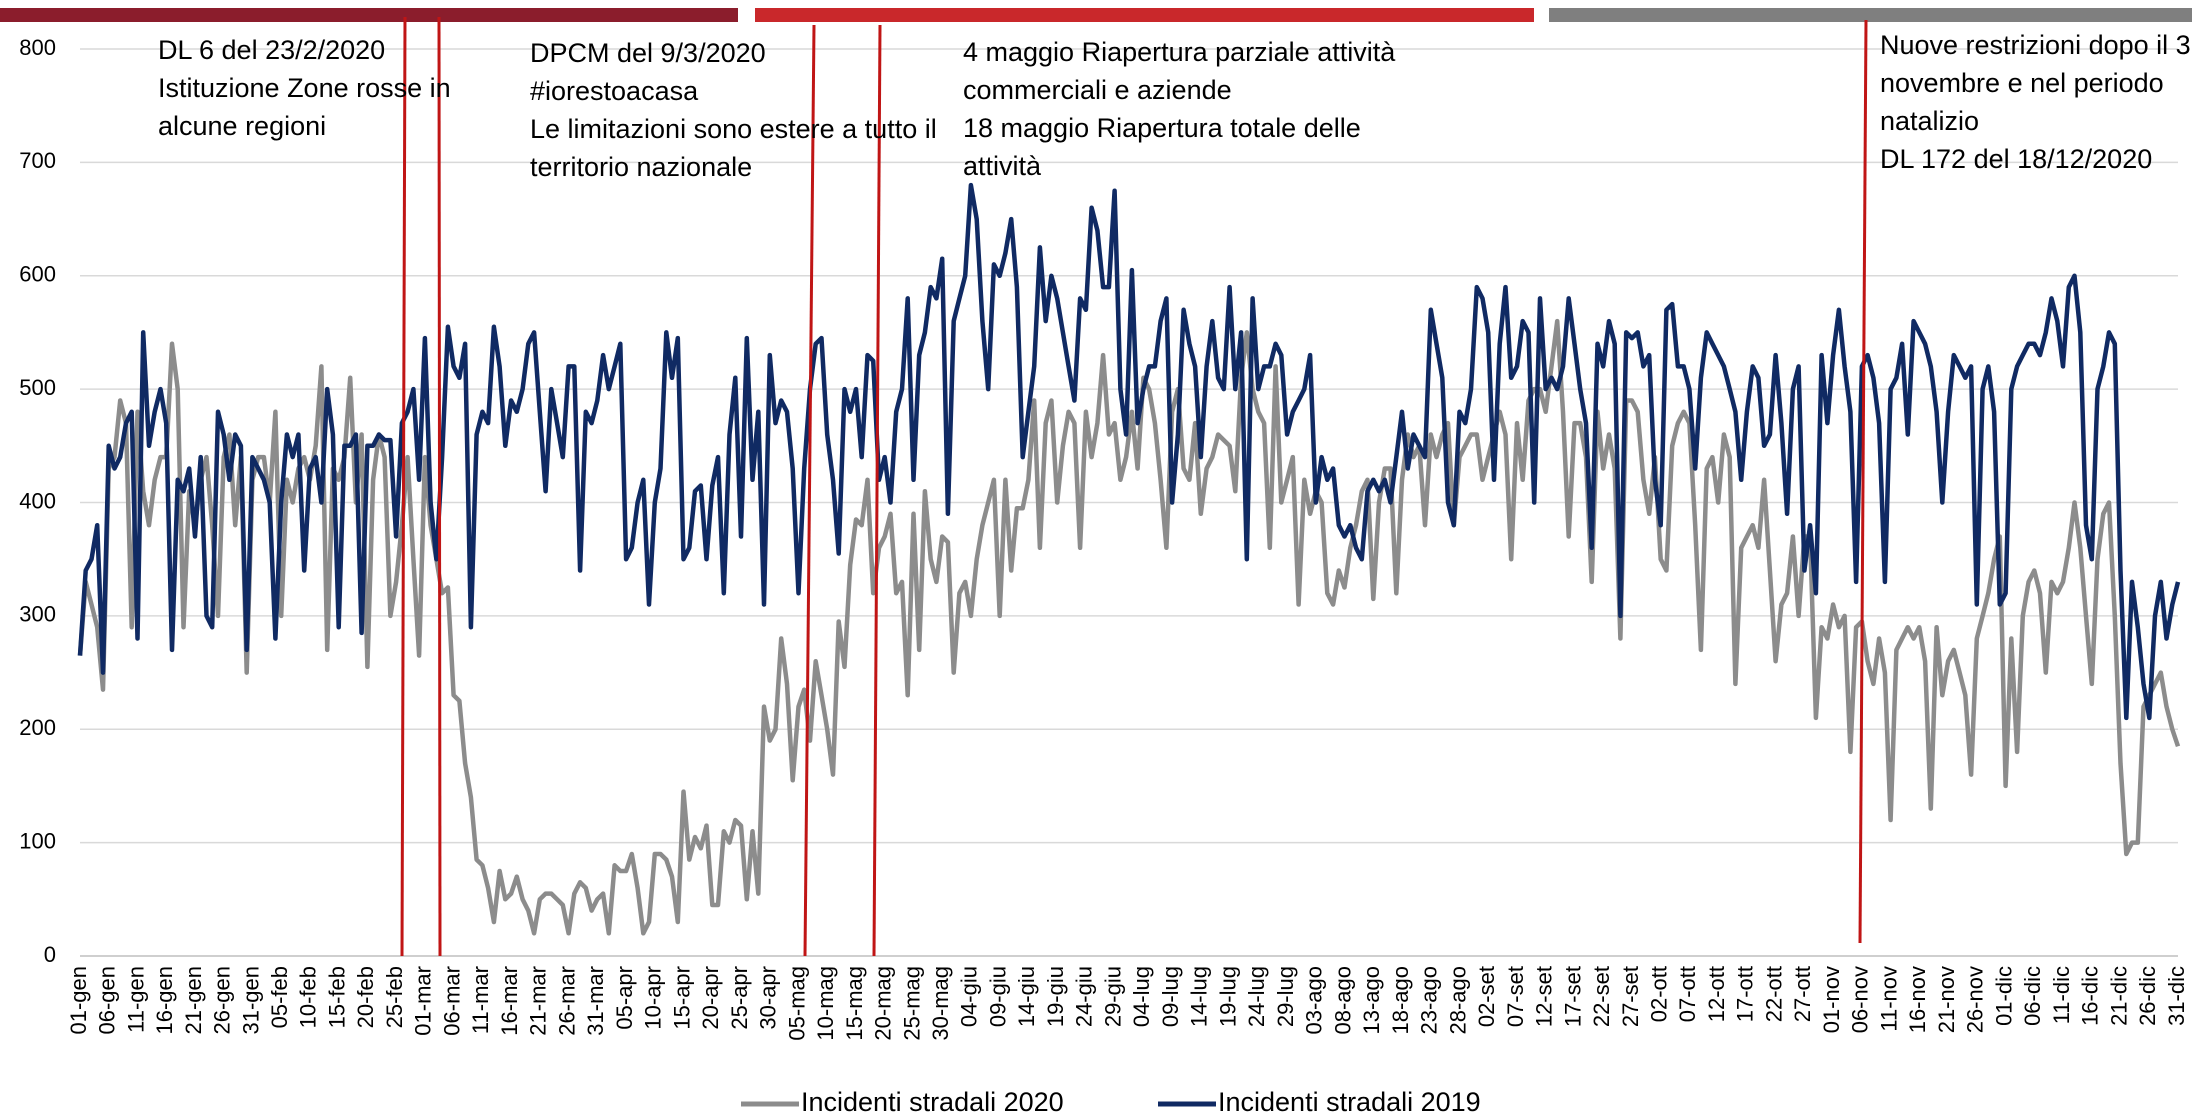 This screenshot has width=2192, height=1118. What do you see at coordinates (1457, 1000) in the screenshot?
I see `x-tick-label: 28-ago` at bounding box center [1457, 1000].